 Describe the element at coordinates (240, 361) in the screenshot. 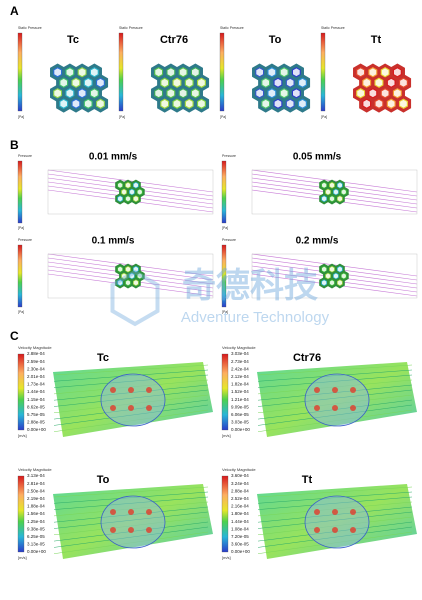

I see `colorbar-tick-label: 2.73e-04` at that location.